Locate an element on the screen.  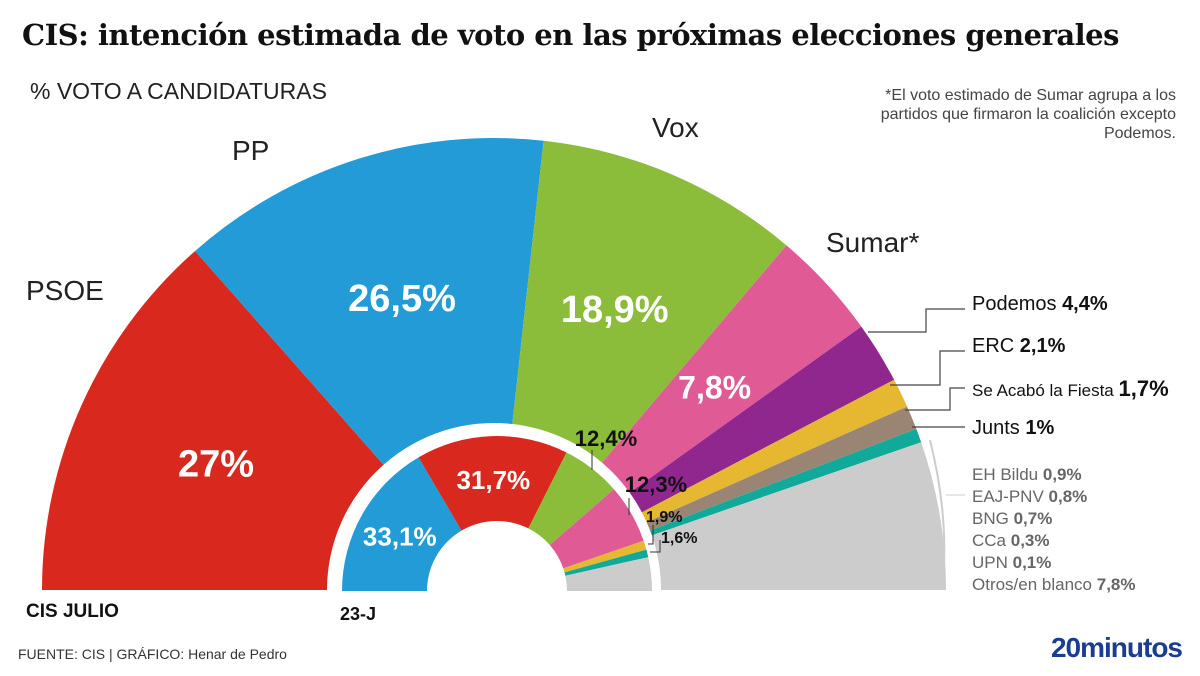
others-item-value: 0,3% is located at coordinates (1030, 540).